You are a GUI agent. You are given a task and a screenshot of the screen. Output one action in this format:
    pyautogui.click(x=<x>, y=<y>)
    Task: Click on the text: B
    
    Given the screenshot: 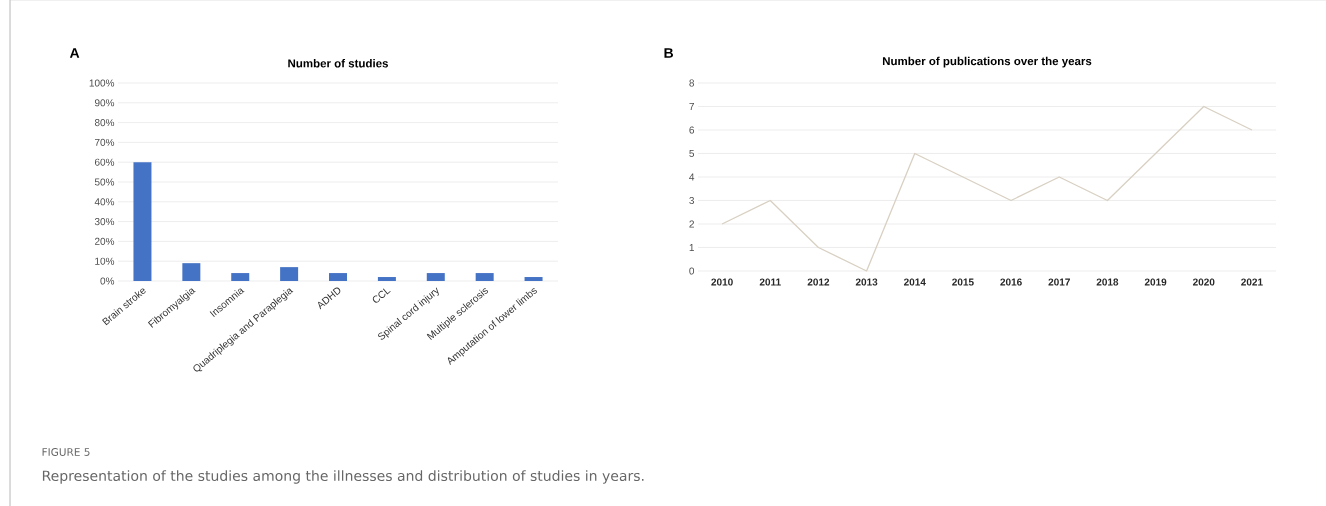 What is the action you would take?
    pyautogui.click(x=669, y=53)
    